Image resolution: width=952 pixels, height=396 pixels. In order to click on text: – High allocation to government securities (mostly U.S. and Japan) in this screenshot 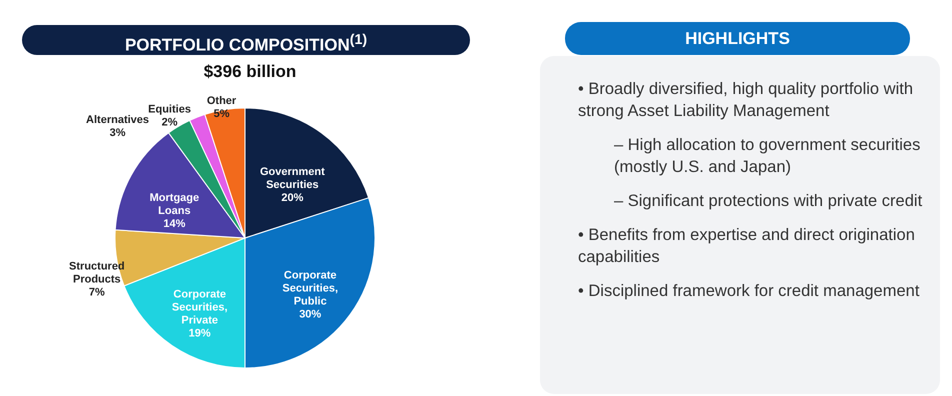, I will do `click(767, 156)`.